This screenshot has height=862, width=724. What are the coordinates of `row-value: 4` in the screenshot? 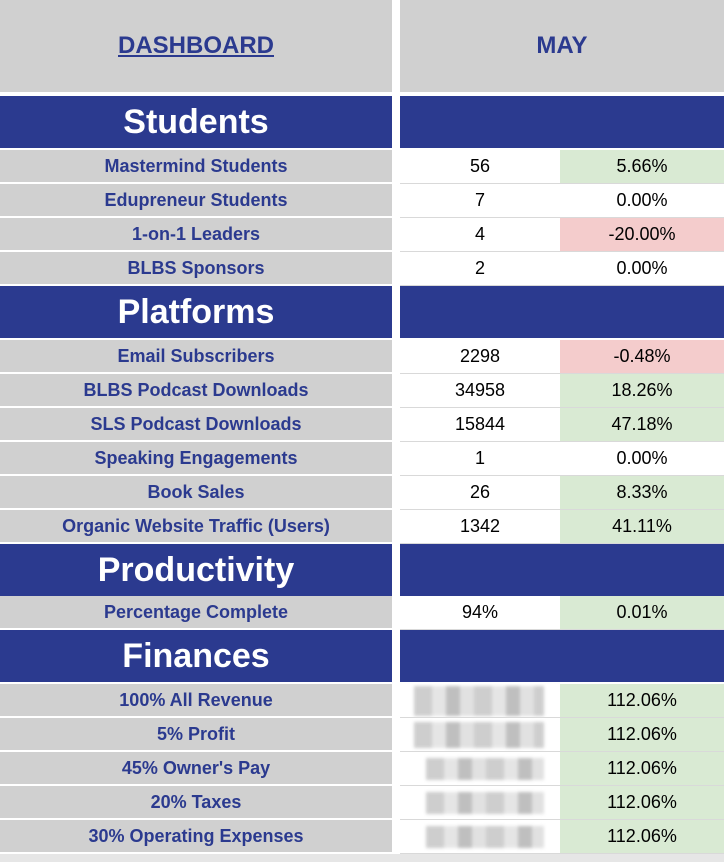 It's located at (480, 235).